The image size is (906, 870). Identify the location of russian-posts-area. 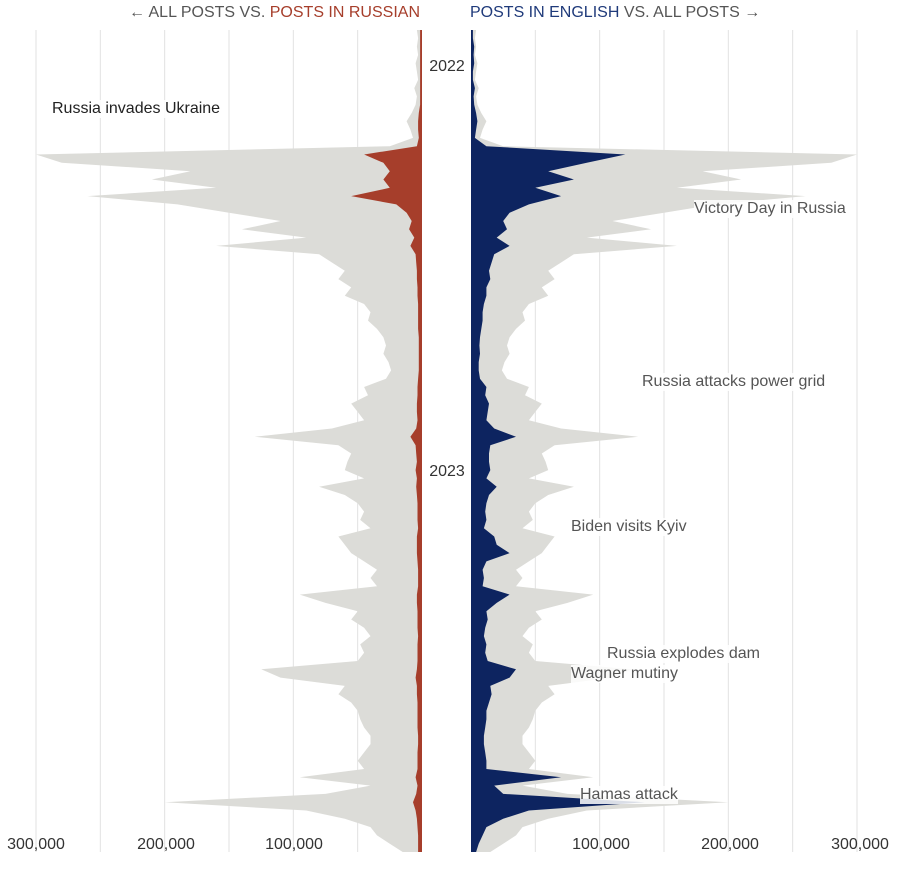
(386, 441).